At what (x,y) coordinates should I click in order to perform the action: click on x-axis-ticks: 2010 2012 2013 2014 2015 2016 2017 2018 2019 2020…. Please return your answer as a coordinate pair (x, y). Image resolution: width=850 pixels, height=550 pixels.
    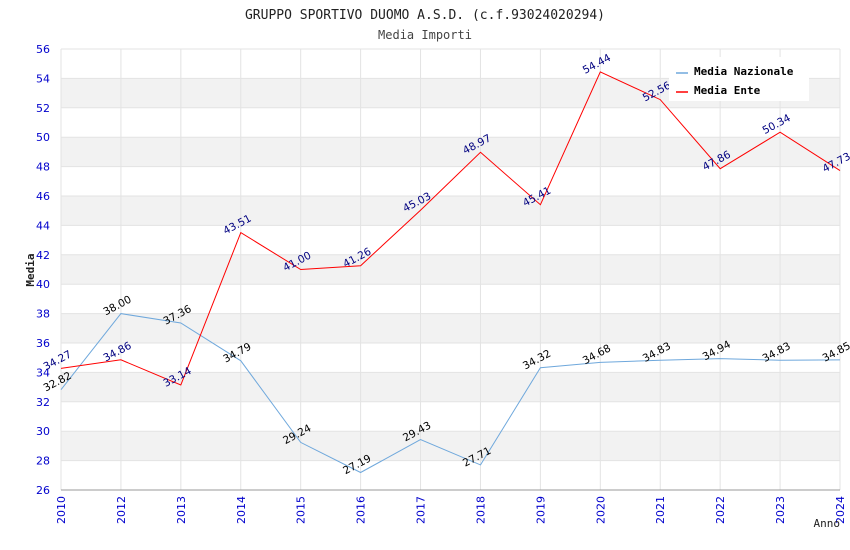
    Looking at the image, I should click on (451, 510).